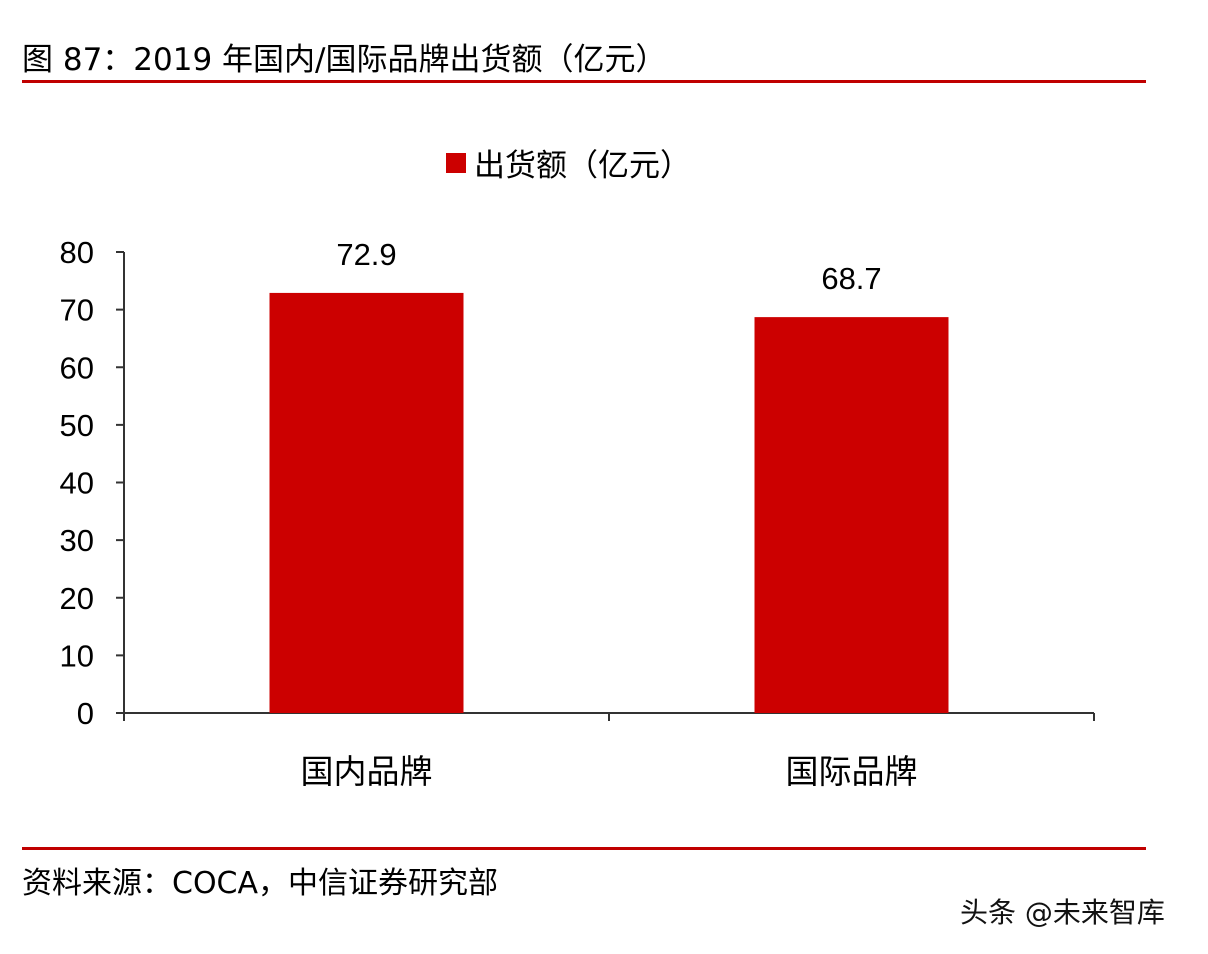 Image resolution: width=1208 pixels, height=954 pixels. I want to click on watermark: 头条 @未来智库, so click(1062, 912).